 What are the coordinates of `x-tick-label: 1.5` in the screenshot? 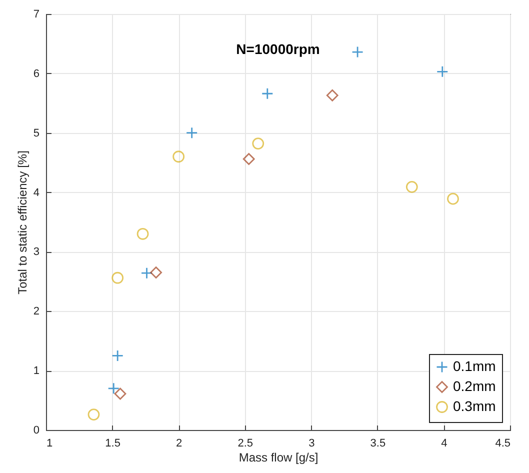 It's located at (112, 444).